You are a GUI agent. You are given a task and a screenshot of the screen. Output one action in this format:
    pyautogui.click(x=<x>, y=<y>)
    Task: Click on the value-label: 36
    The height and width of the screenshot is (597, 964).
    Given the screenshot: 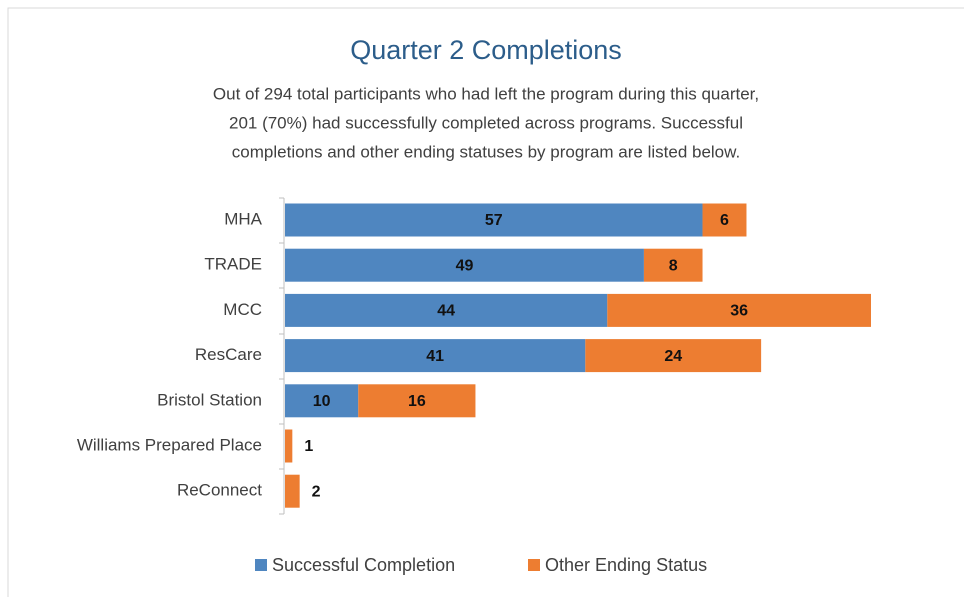 What is the action you would take?
    pyautogui.click(x=739, y=311)
    